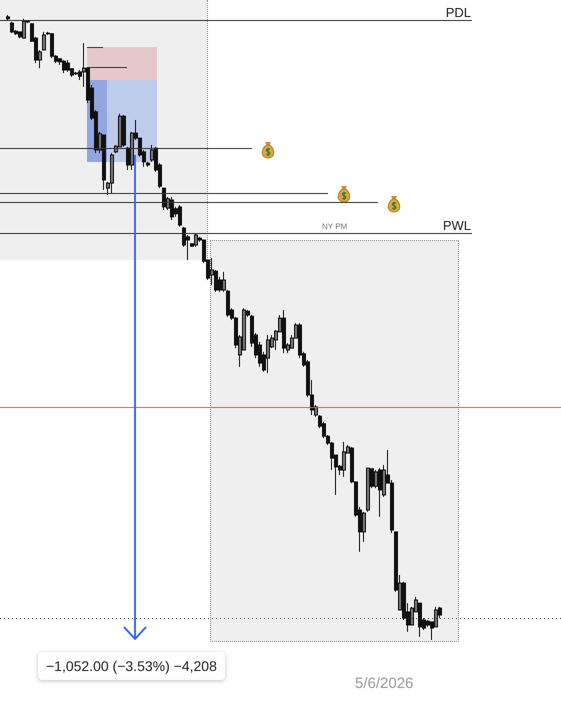 This screenshot has width=561, height=720. What do you see at coordinates (384, 683) in the screenshot?
I see `text: 5/6/2026` at bounding box center [384, 683].